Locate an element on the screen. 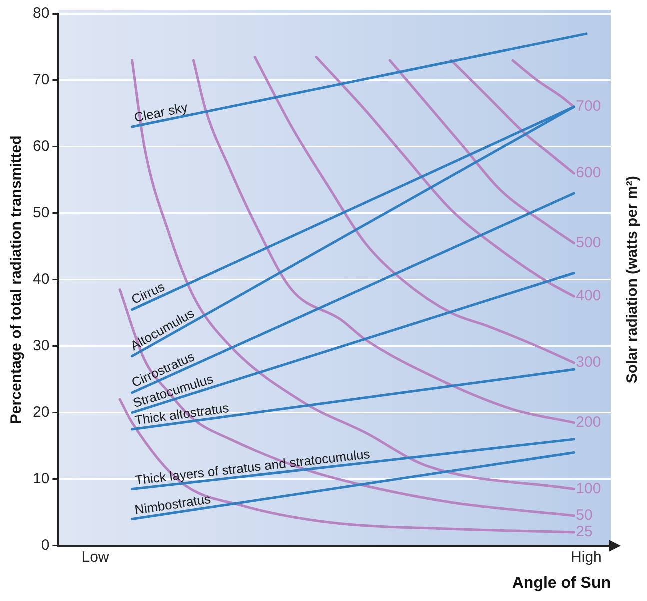 This screenshot has width=647, height=601. y-axis-title: Percentage of total radiation transmitted is located at coordinates (17, 280).